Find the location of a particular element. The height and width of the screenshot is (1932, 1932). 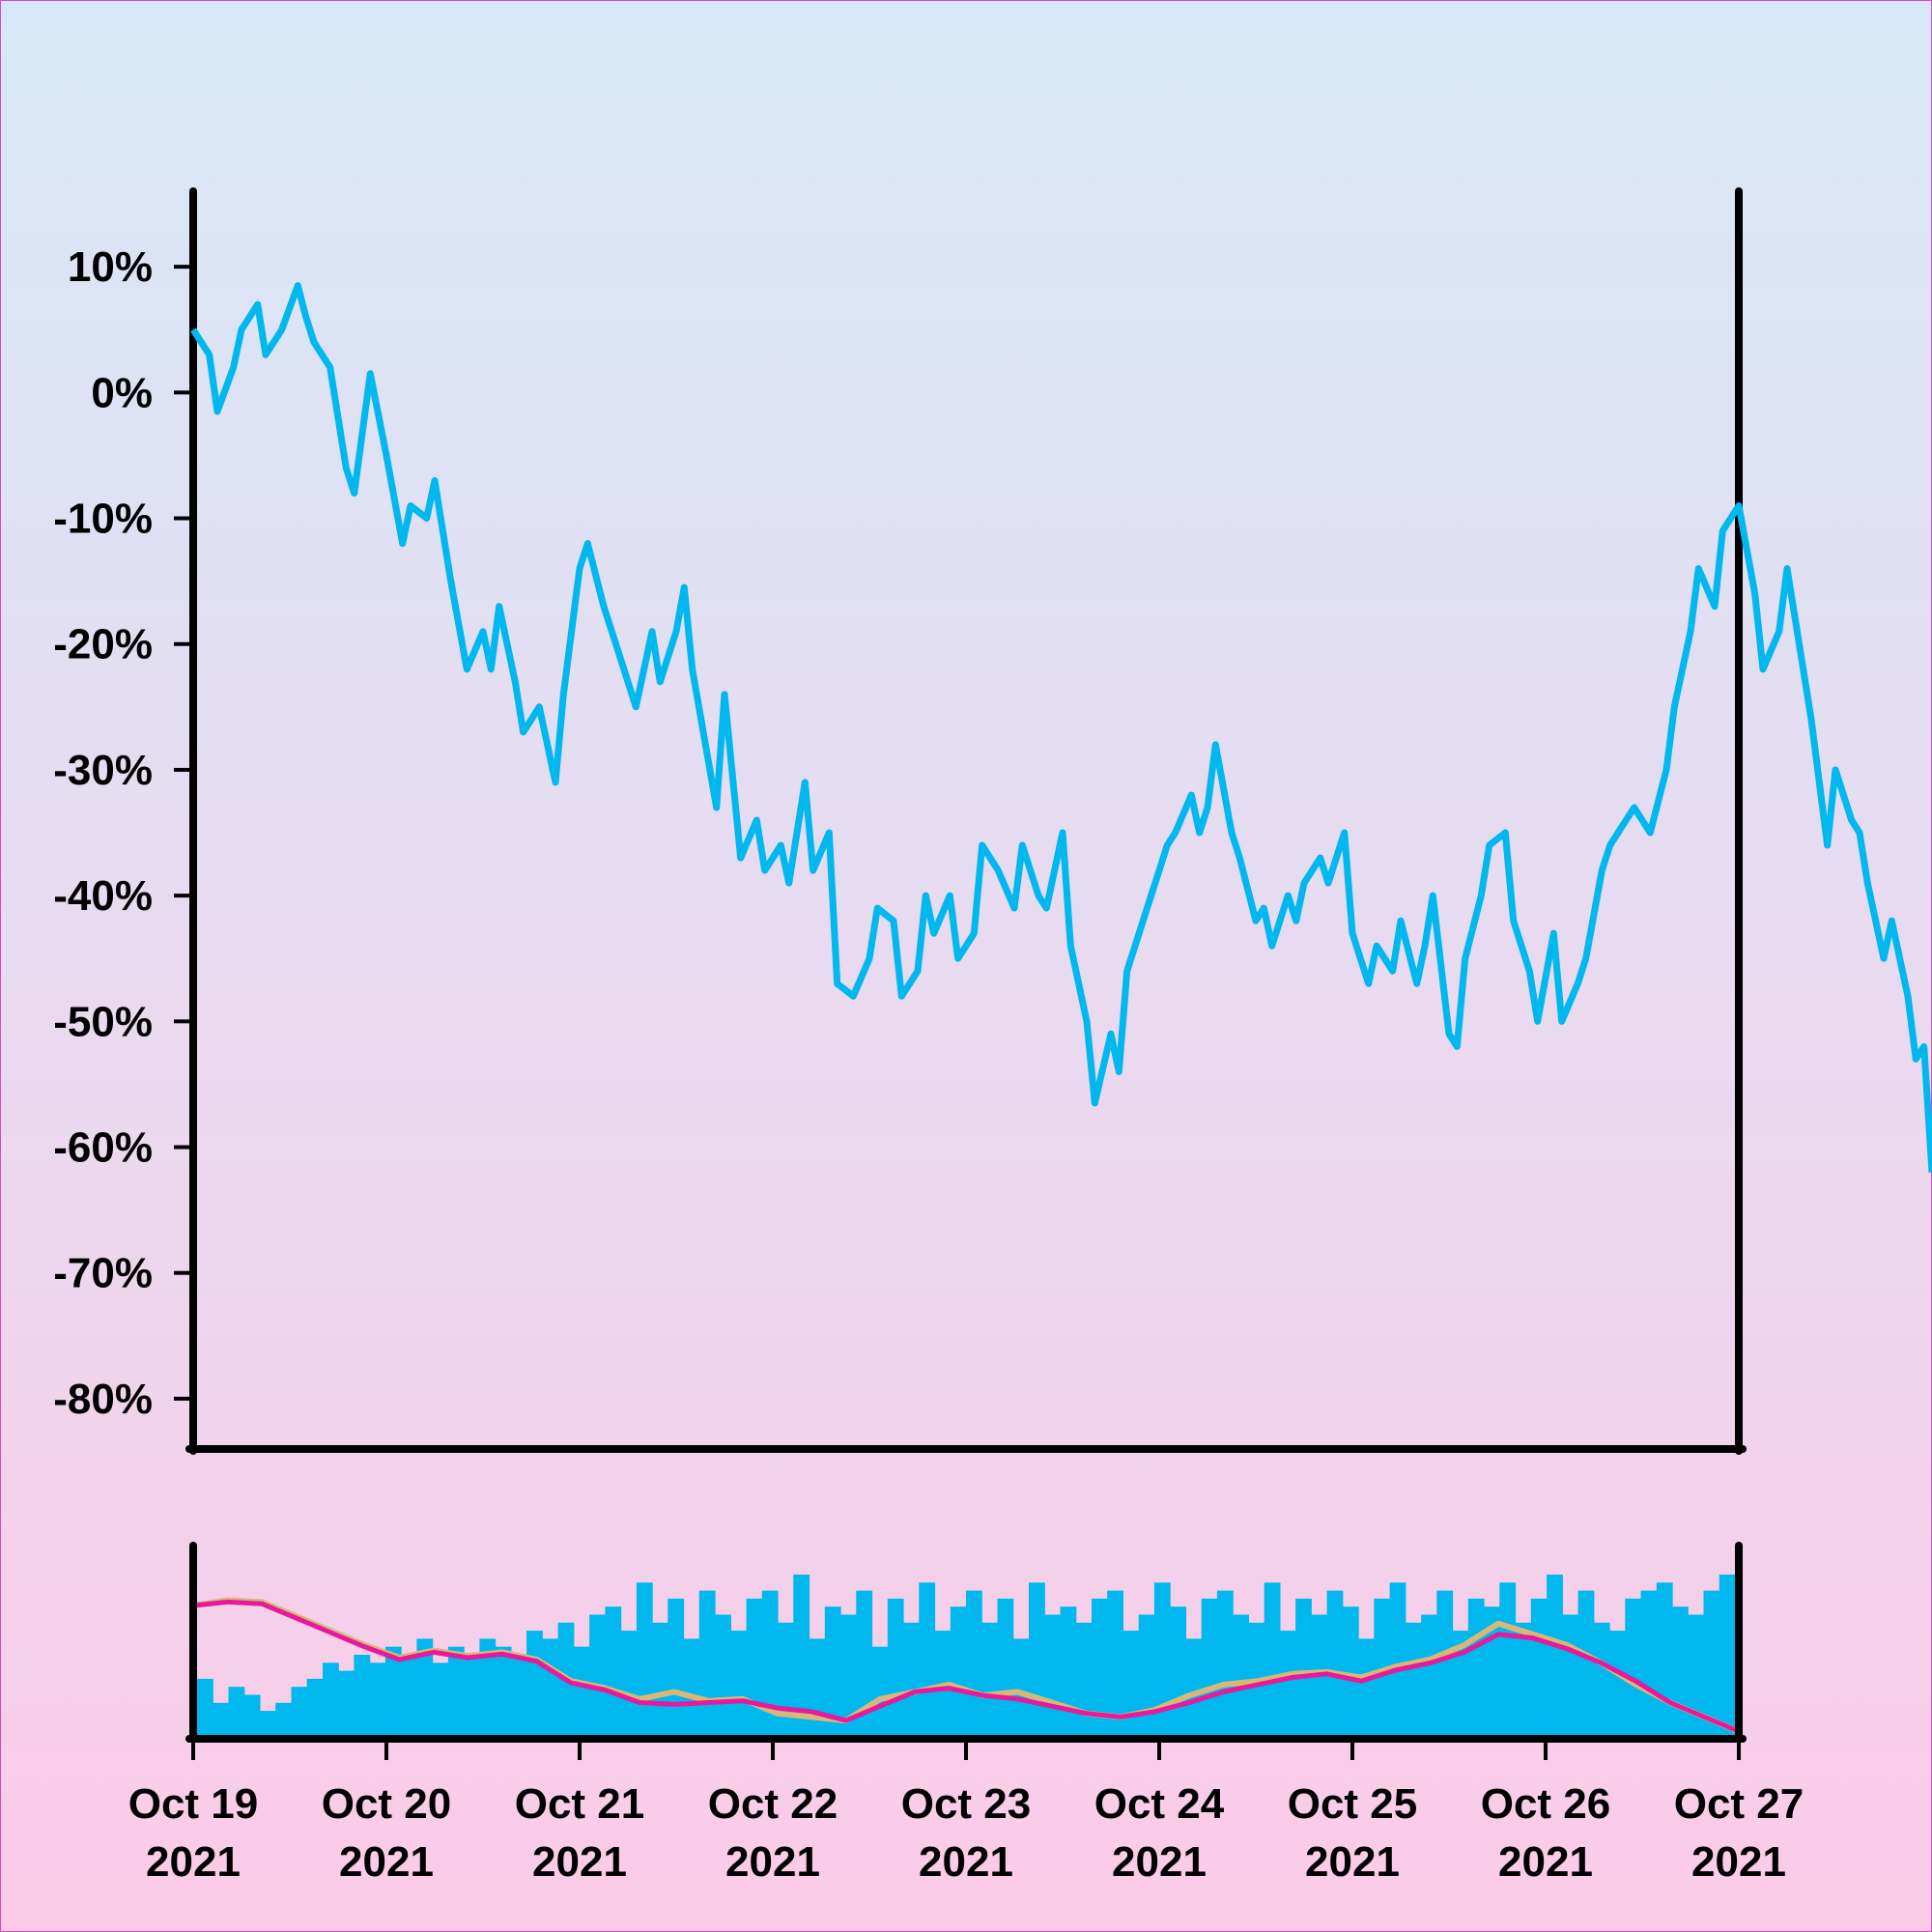

lower-lines is located at coordinates (966, 1666).